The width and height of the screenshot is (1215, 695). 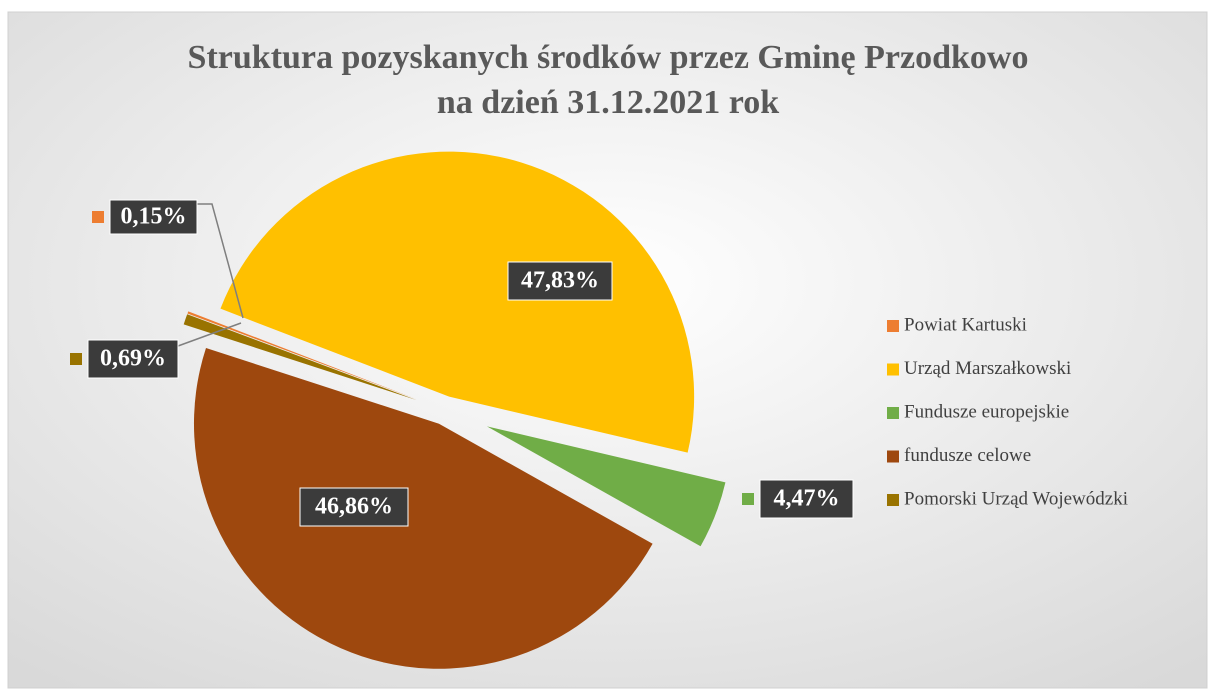 I want to click on chart-subtitle: na dzień 31.12.2021 rok, so click(x=608, y=102).